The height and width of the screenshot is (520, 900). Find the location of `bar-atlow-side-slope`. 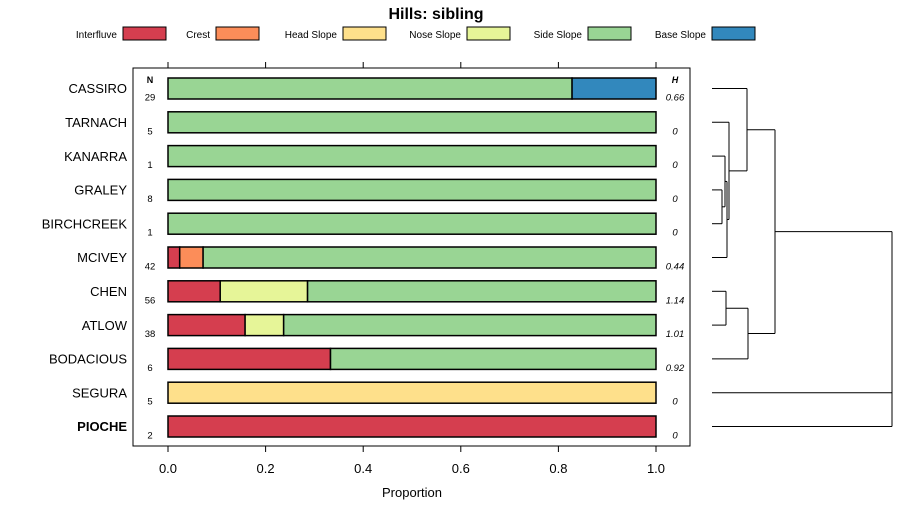

bar-atlow-side-slope is located at coordinates (469, 325).